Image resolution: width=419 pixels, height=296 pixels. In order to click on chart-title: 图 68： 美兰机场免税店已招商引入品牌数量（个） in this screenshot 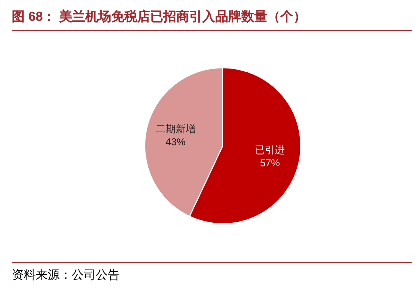, I will do `click(212, 19)`.